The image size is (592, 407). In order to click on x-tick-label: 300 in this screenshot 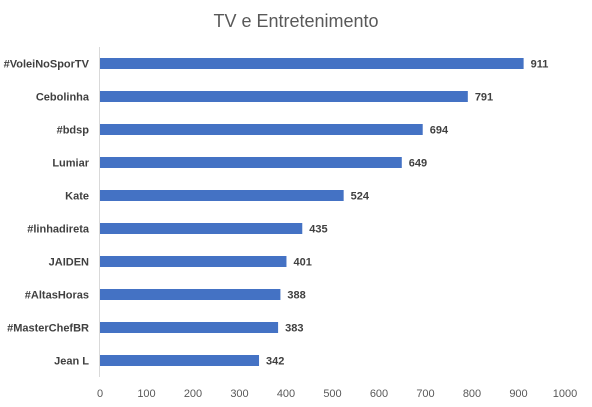, I will do `click(239, 394)`.